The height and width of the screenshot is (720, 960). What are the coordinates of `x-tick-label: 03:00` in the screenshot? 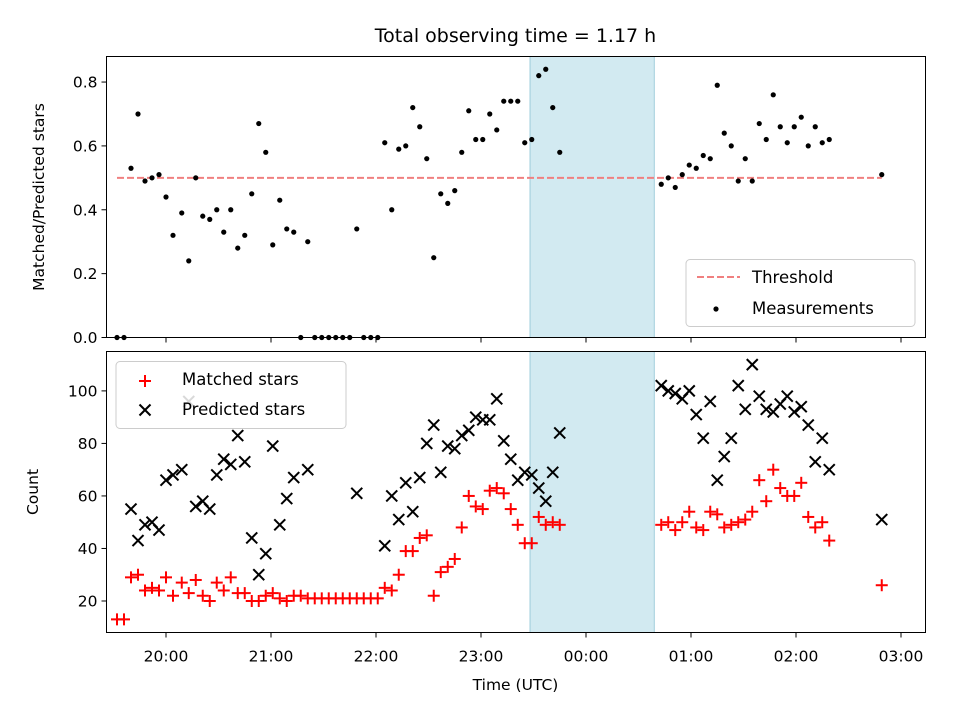 It's located at (901, 657).